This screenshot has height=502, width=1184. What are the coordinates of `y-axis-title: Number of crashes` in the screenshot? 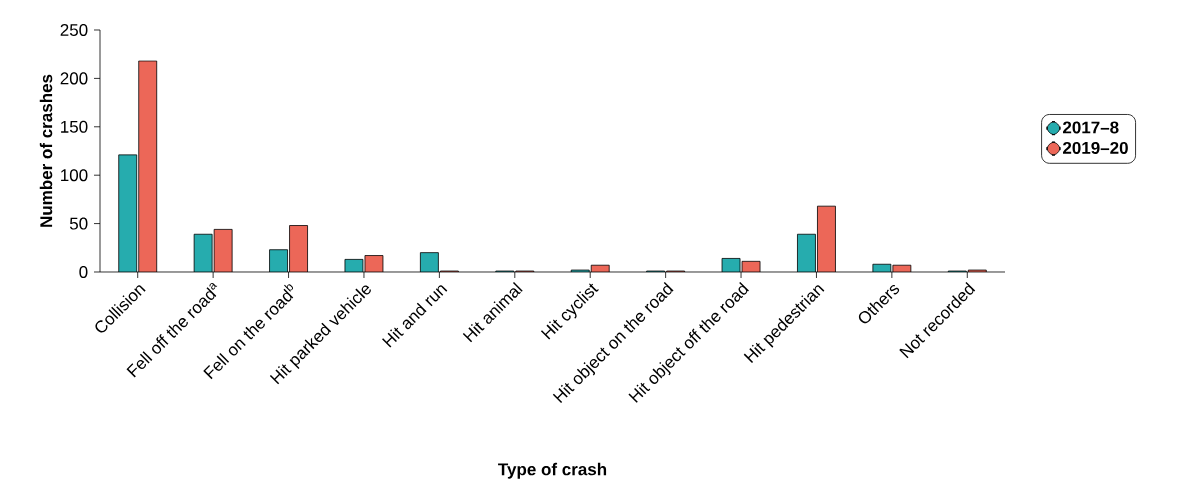 It's located at (46, 150).